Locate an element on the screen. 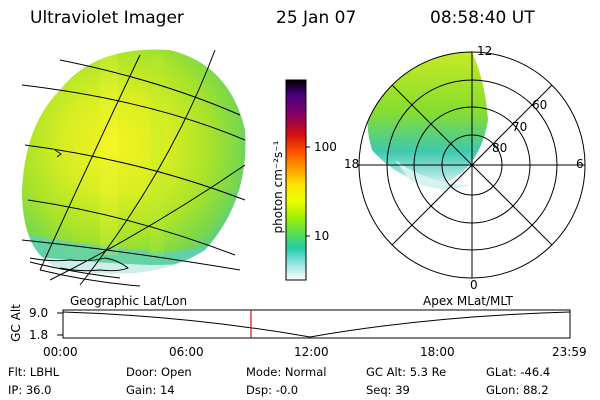 The height and width of the screenshot is (400, 600). info-door-value: Open is located at coordinates (176, 372).